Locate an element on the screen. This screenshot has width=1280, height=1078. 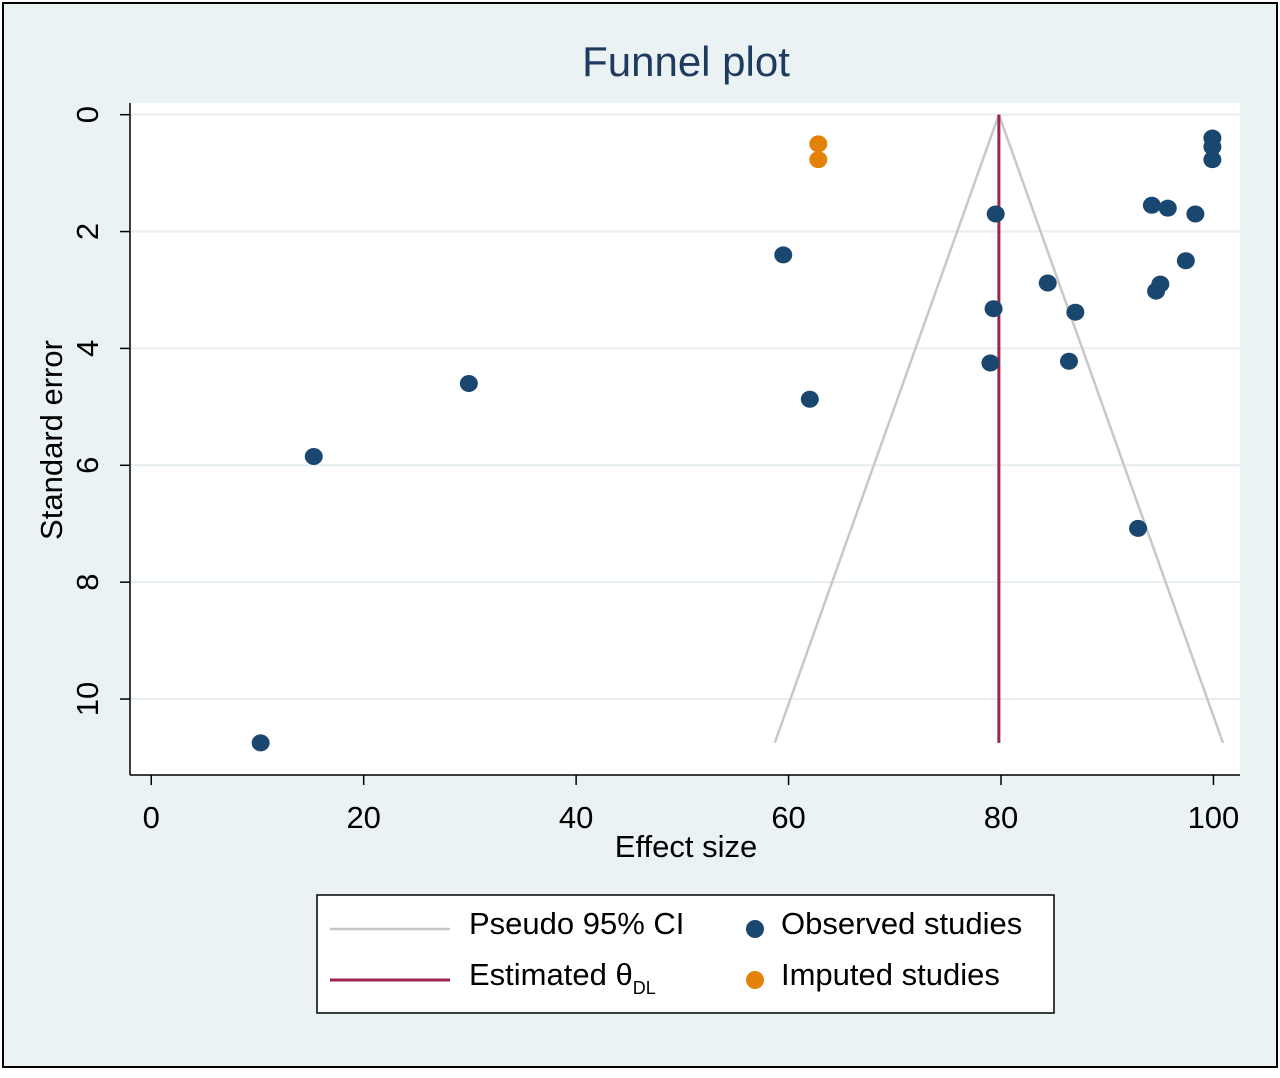
x-tick-label: 20 is located at coordinates (363, 817).